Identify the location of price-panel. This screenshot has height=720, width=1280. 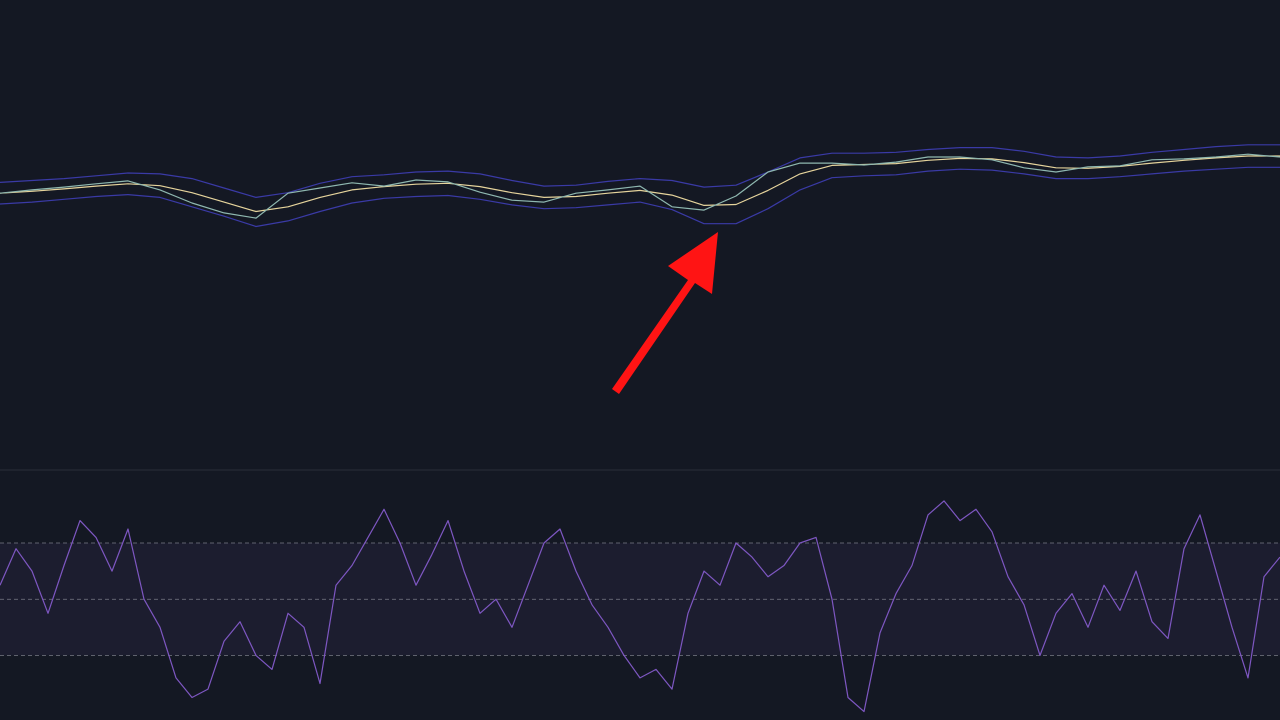
(640, 186).